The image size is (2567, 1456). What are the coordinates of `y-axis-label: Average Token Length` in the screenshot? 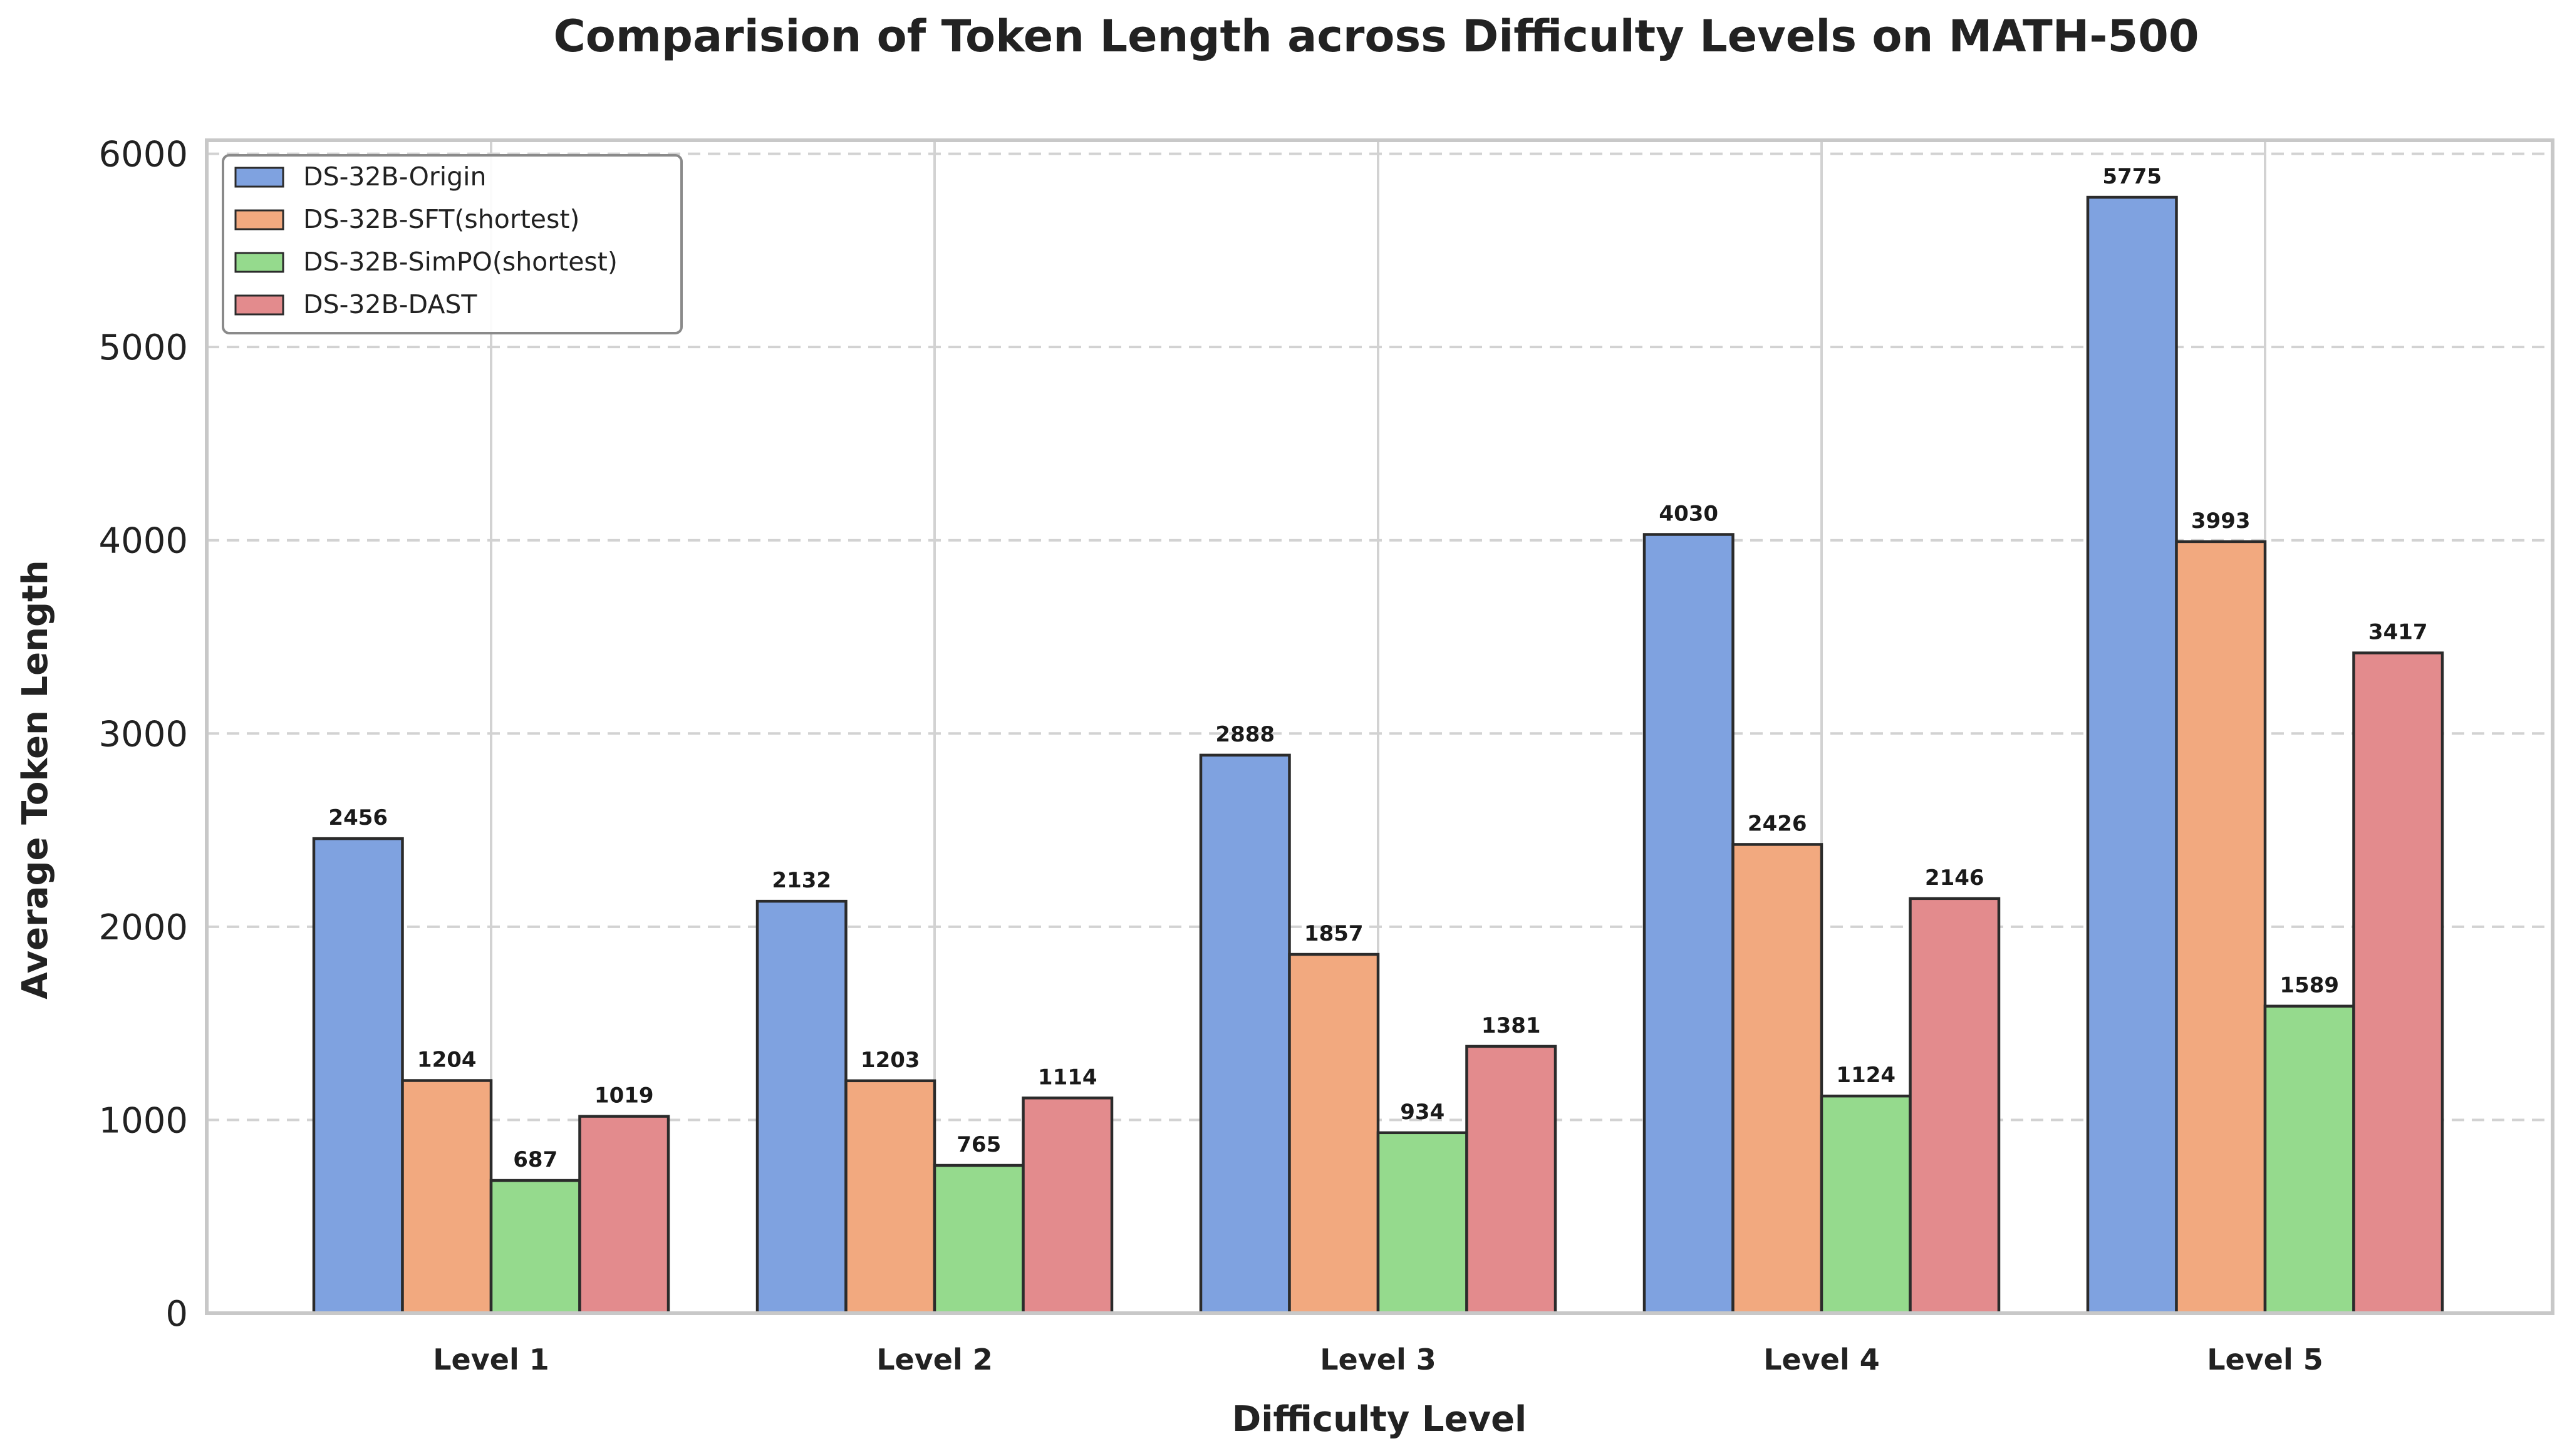 It's located at (36, 780).